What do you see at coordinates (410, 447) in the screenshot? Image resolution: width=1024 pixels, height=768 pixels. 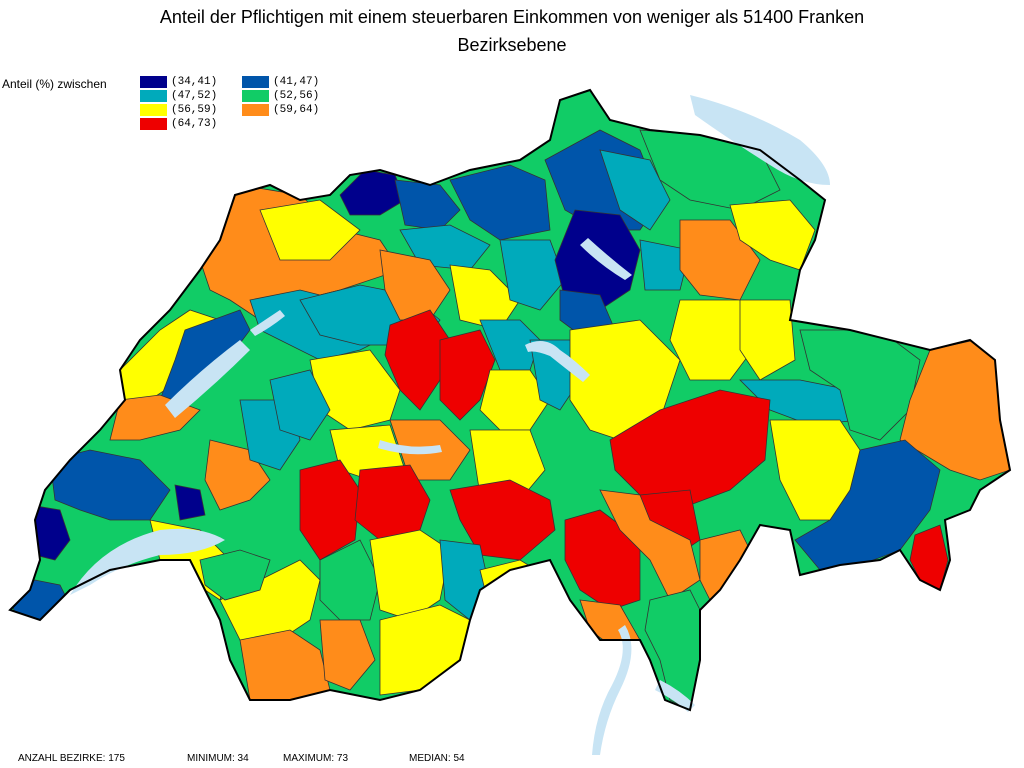 I see `lake-thun` at bounding box center [410, 447].